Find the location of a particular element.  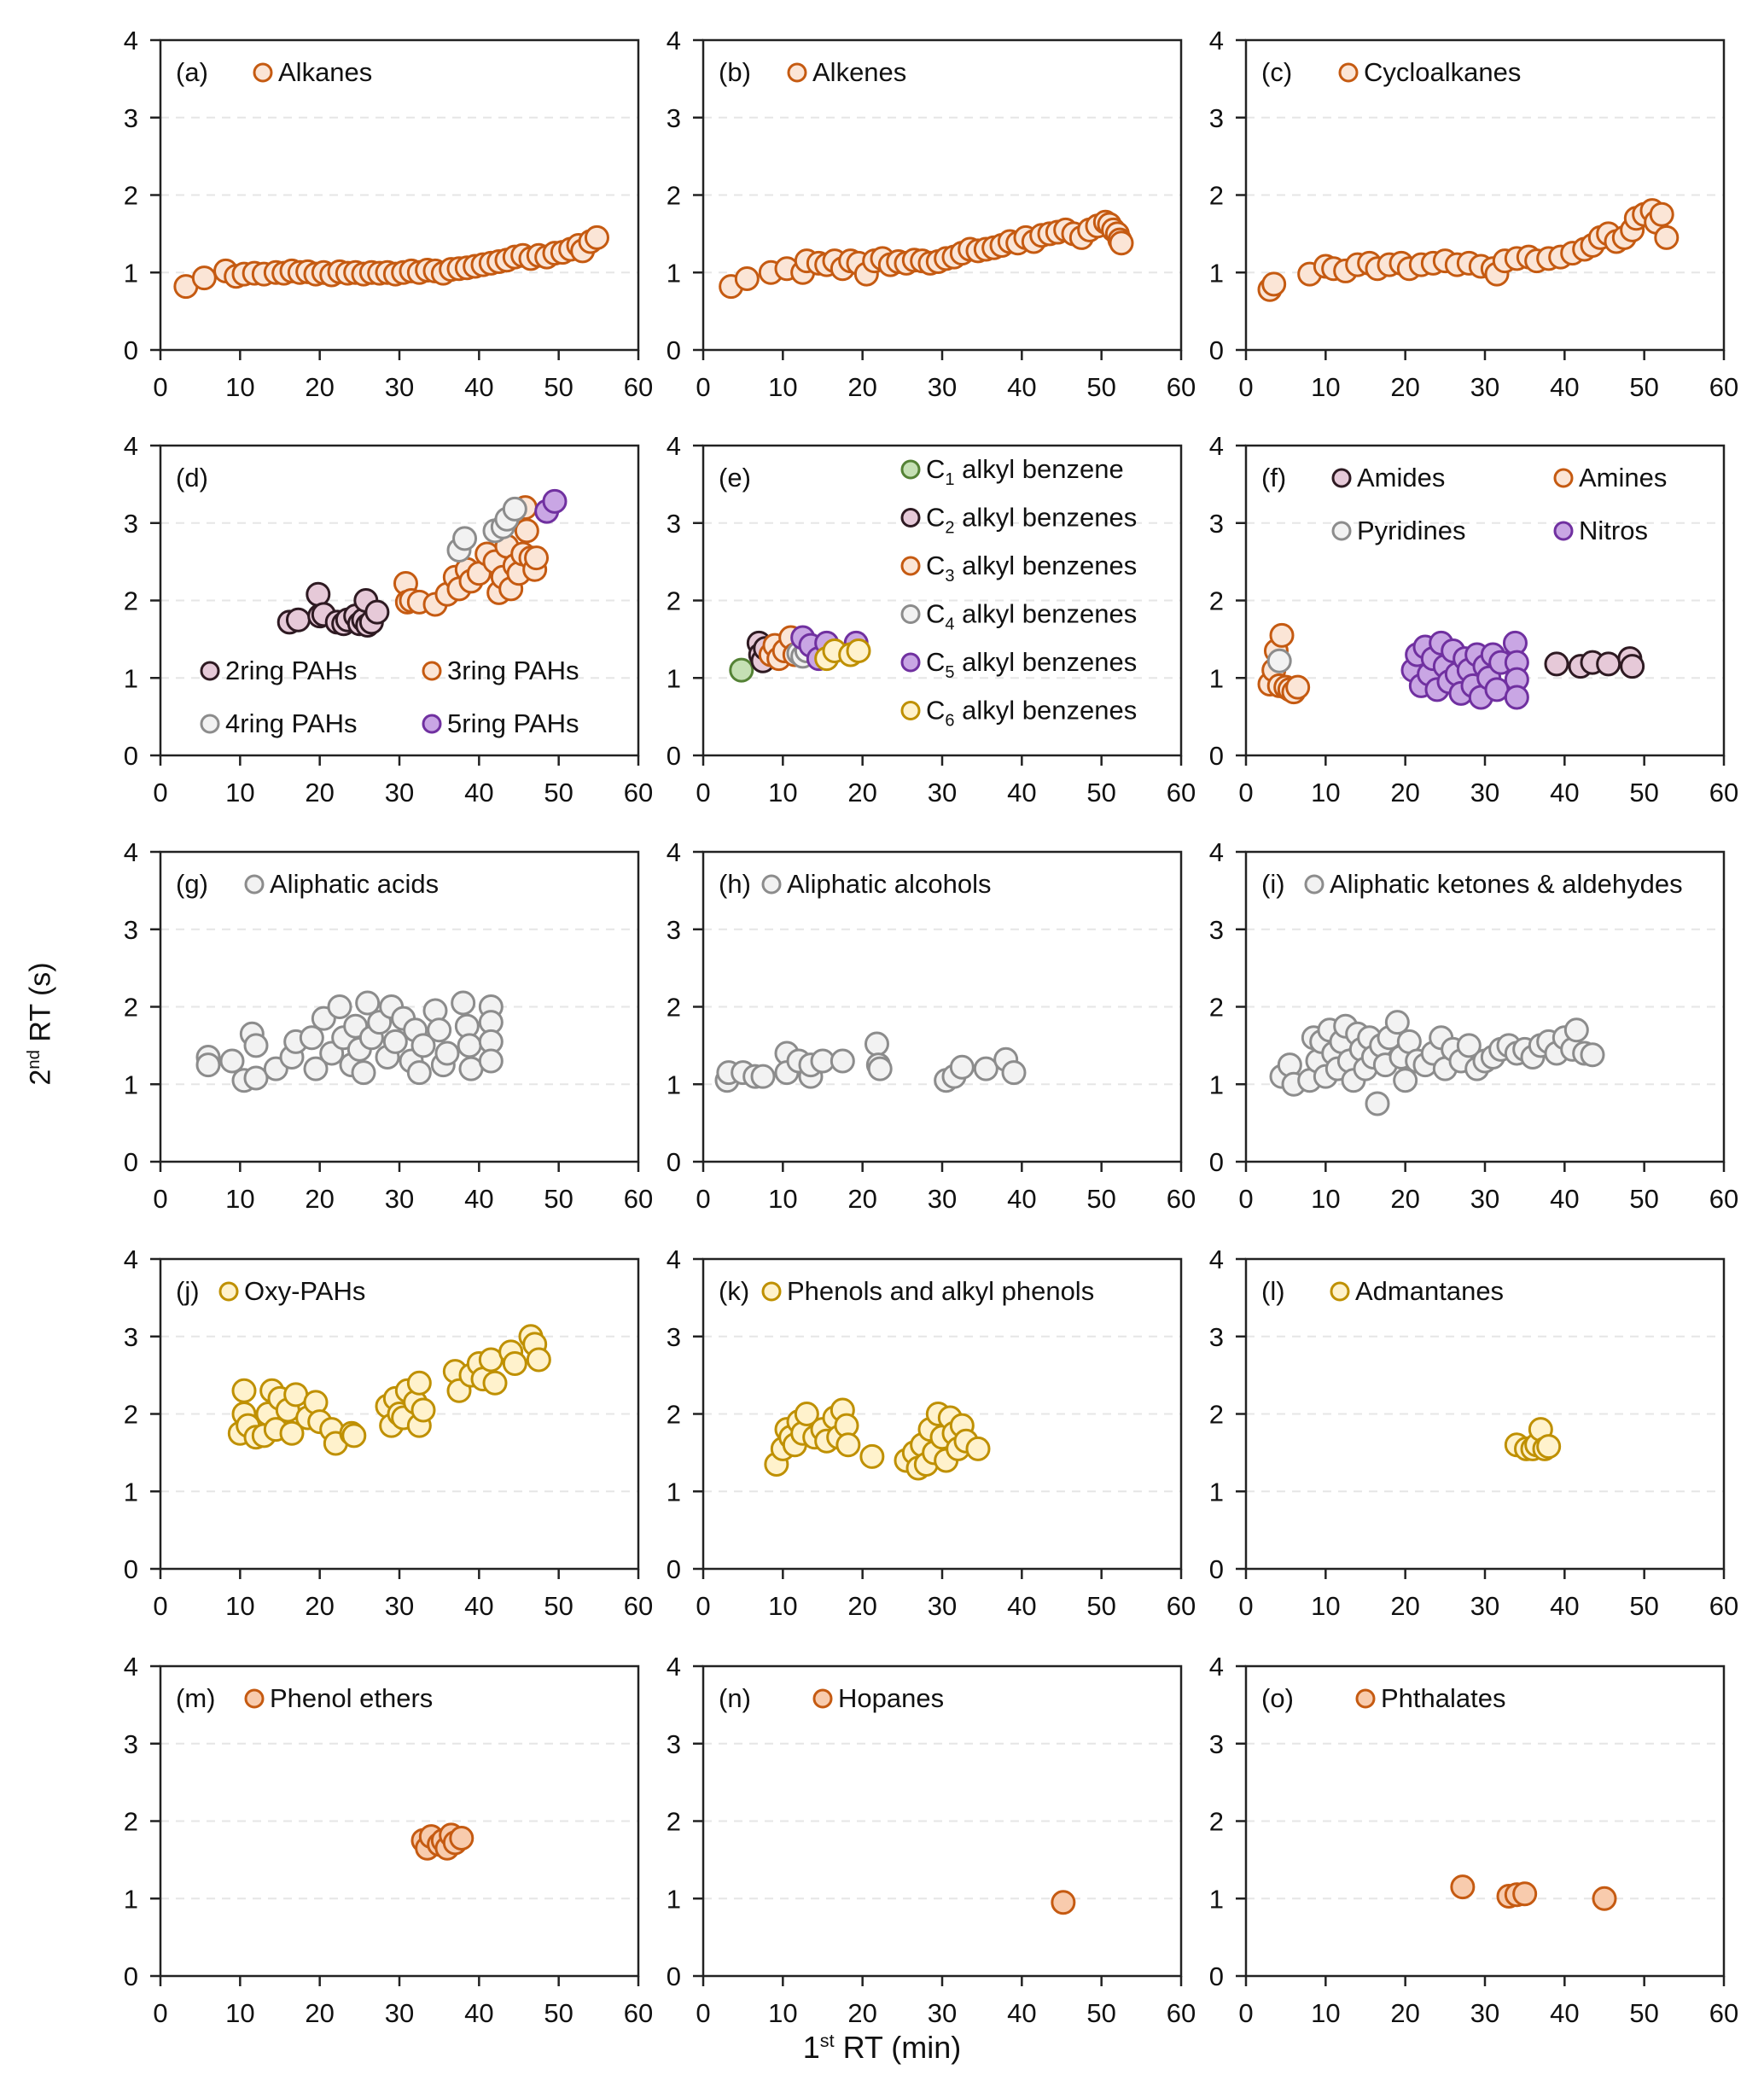

legend-item: C6 alkyl benzenes is located at coordinates (1019, 713).